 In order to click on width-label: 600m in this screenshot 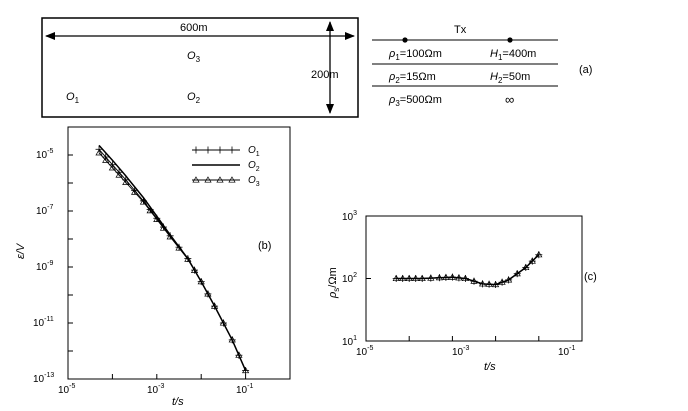, I will do `click(194, 28)`.